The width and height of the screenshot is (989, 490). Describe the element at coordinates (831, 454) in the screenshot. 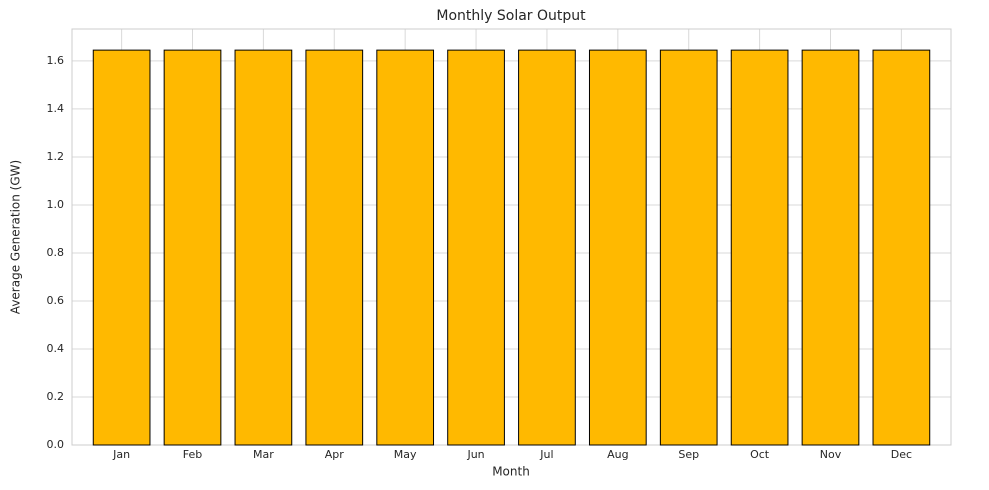

I see `x-tick-label: Nov` at that location.